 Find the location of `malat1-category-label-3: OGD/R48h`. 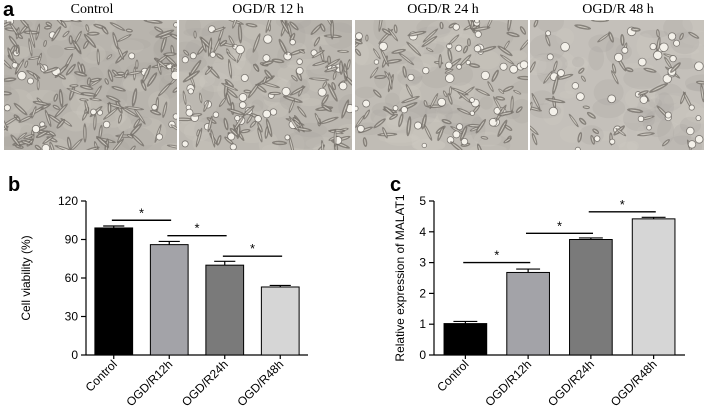

malat1-category-label-3: OGD/R48h is located at coordinates (634, 383).